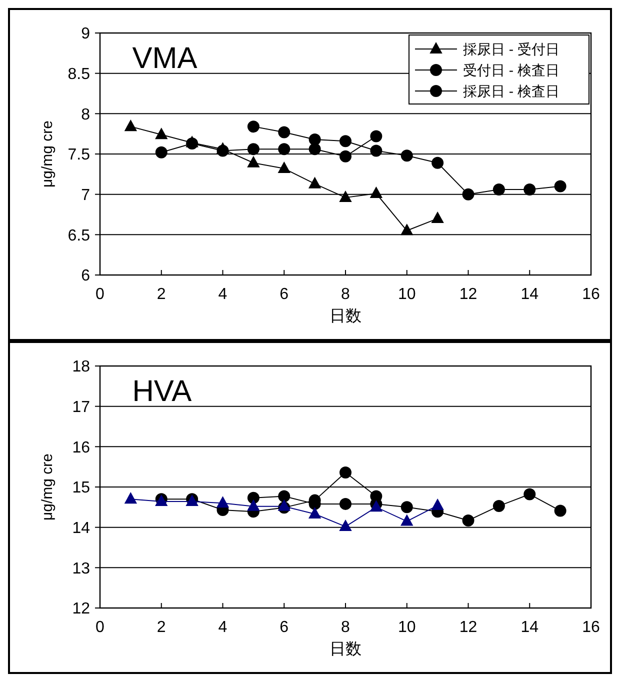 Image resolution: width=621 pixels, height=682 pixels. I want to click on chart-title: VMA, so click(165, 58).